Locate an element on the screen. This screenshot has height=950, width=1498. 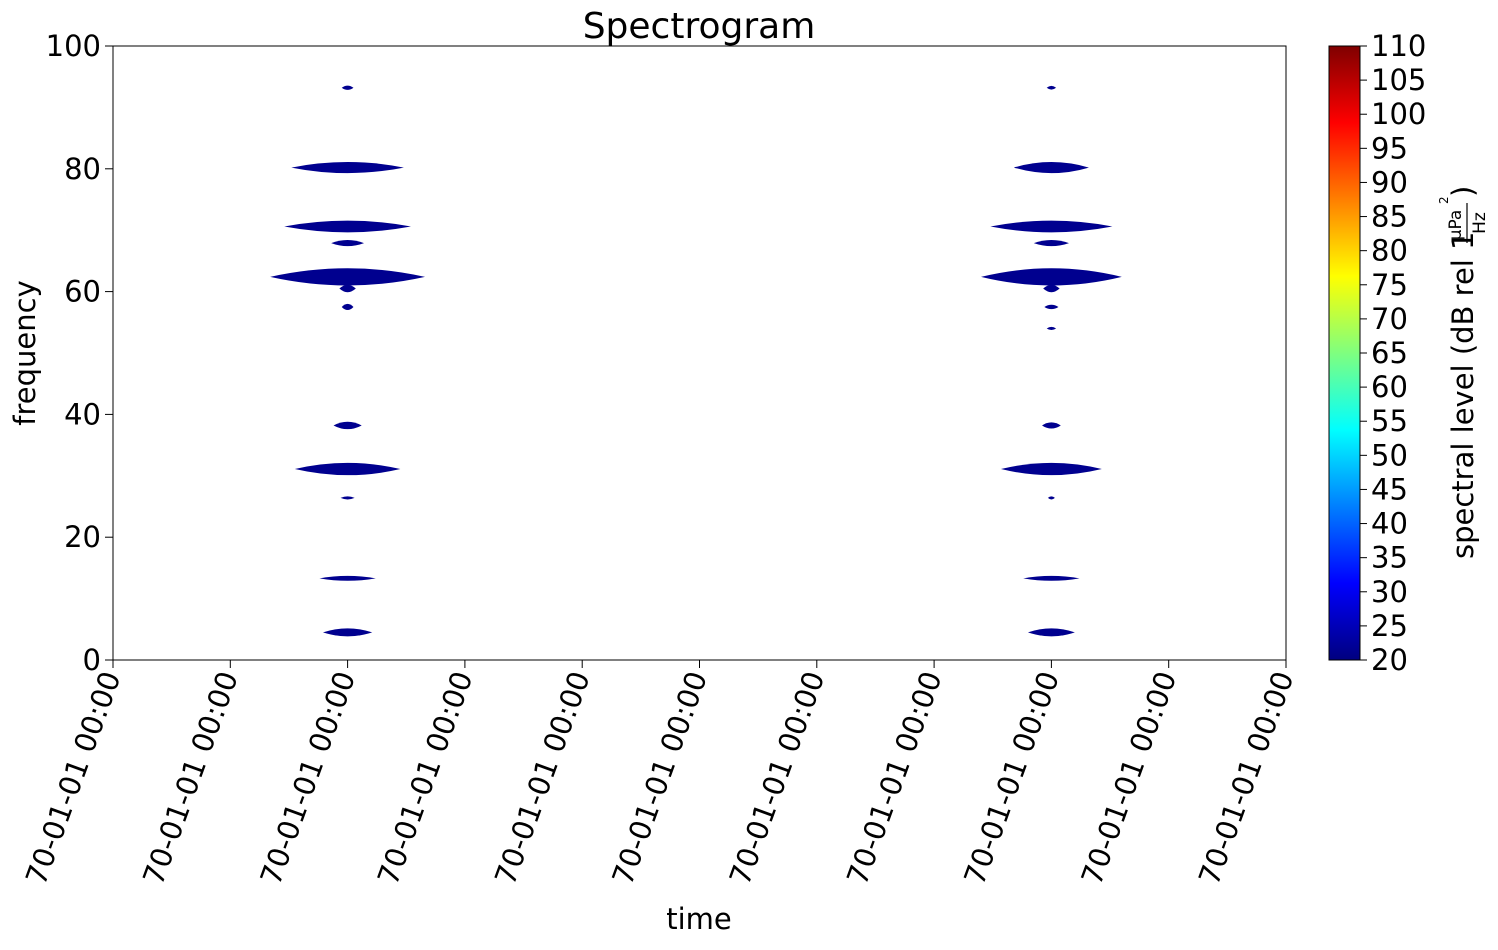
x-tick-label-2: 70-01-01 00:00 is located at coordinates (307, 778).